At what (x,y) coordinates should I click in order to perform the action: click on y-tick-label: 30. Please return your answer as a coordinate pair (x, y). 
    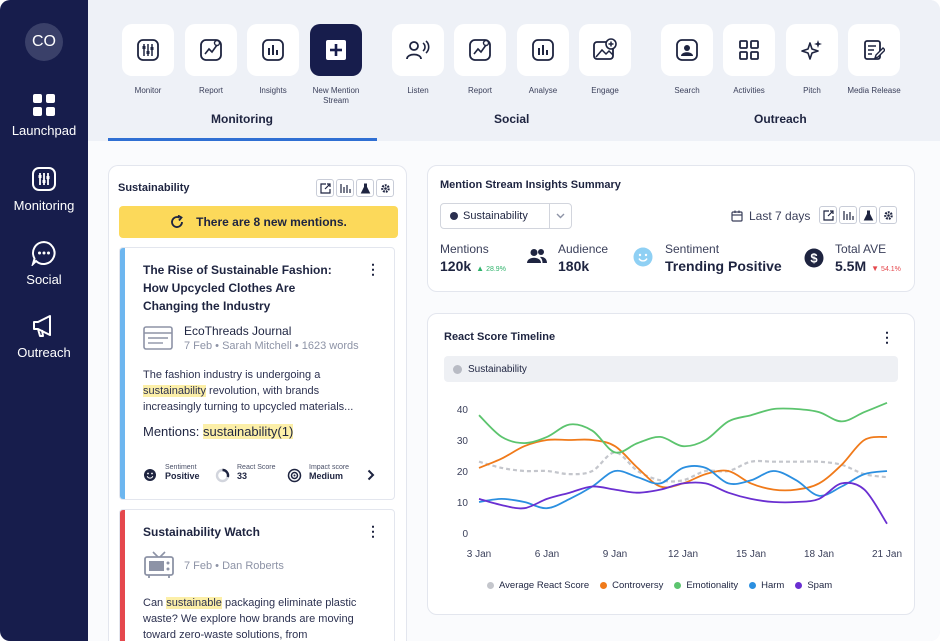
    Looking at the image, I should click on (463, 441).